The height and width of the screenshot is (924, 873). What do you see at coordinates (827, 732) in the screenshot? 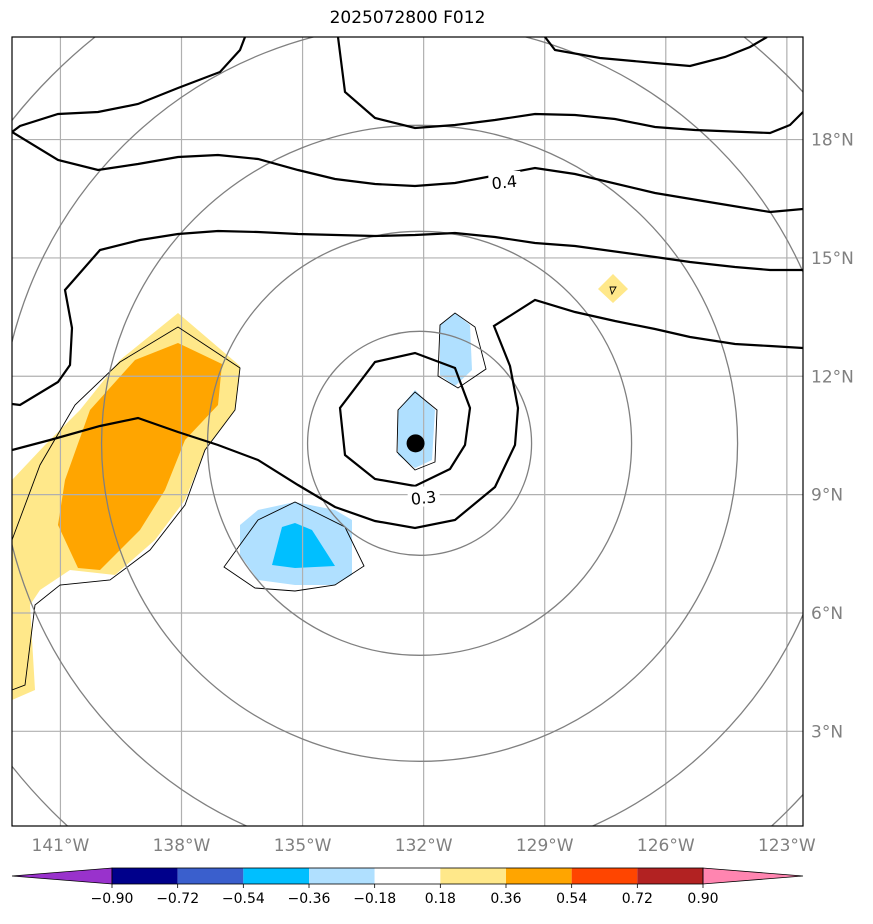
I see `latitude-tick-label: 3°N` at bounding box center [827, 732].